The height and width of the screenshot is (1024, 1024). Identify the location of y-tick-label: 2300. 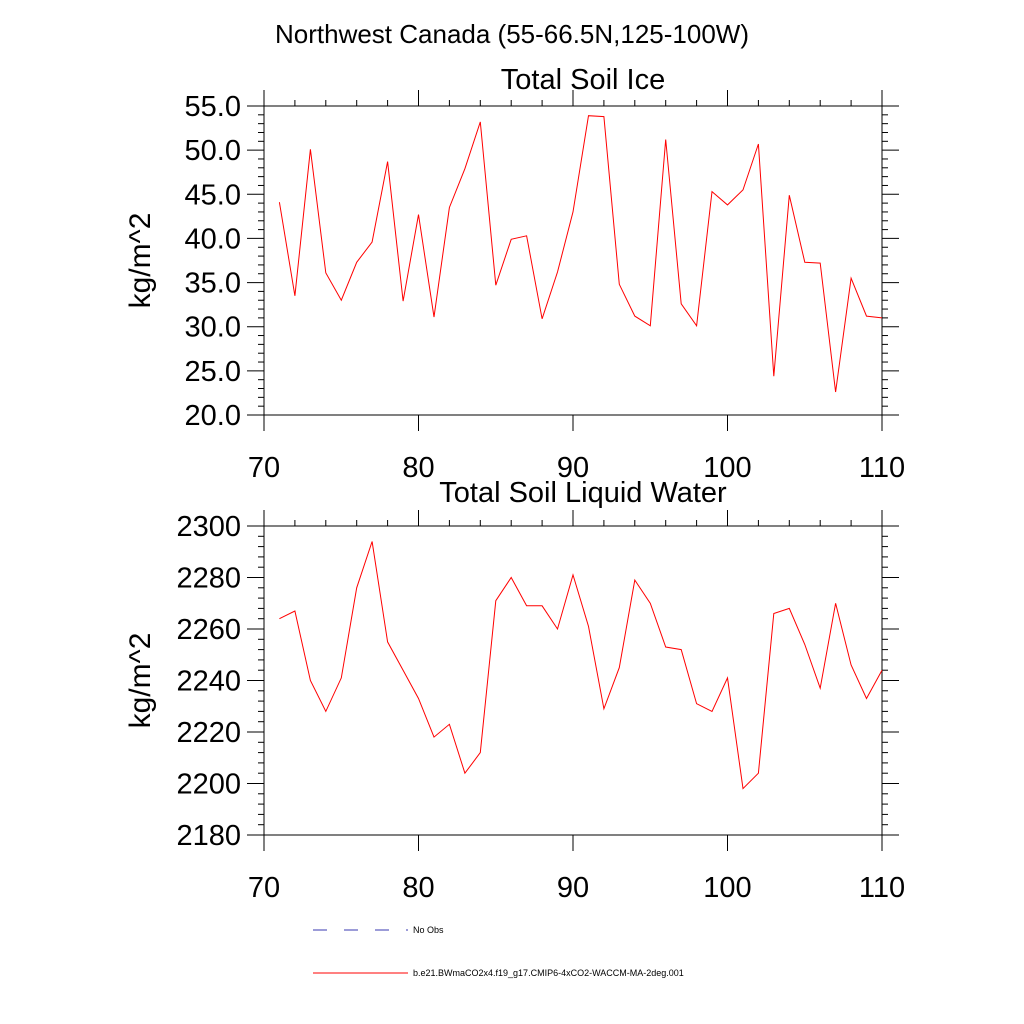
(208, 527).